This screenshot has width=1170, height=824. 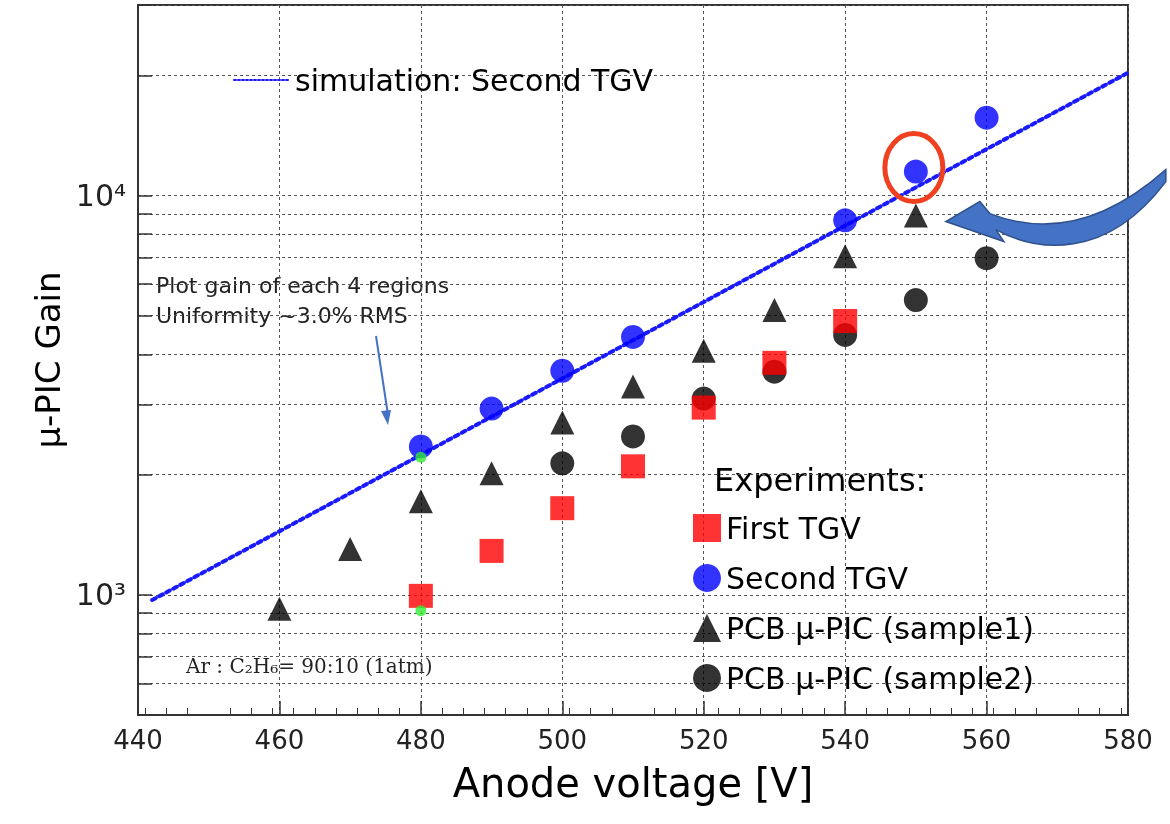 I want to click on x-tick-label: 540, so click(x=845, y=740).